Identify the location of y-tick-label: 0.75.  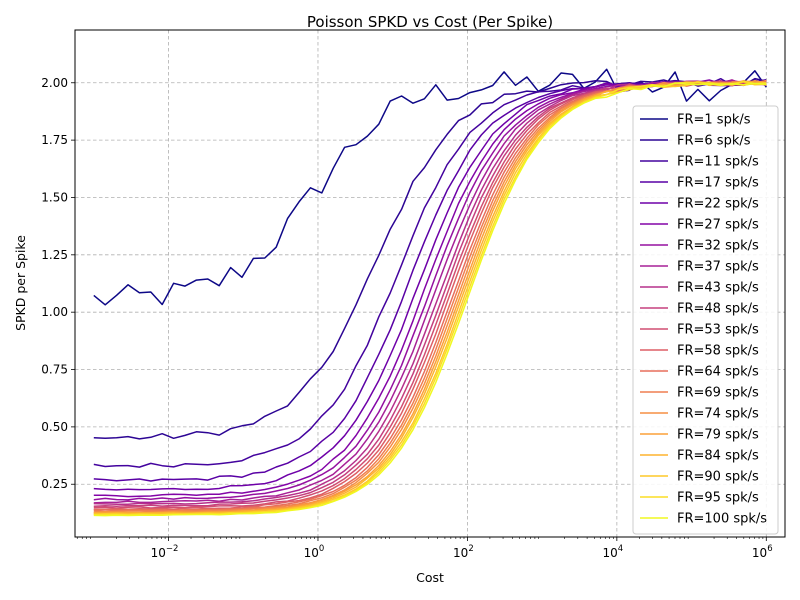
(54, 370).